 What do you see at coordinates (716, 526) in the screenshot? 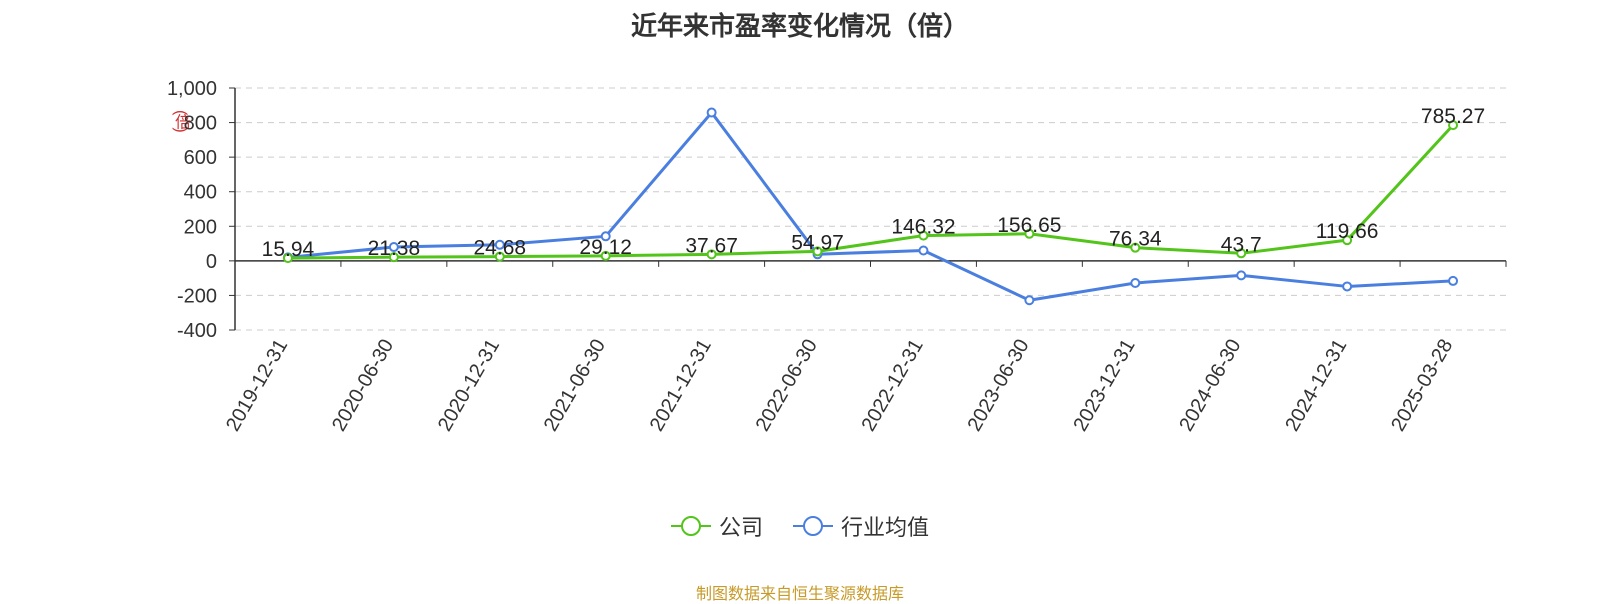
I see `legend-item-company: 公司` at bounding box center [716, 526].